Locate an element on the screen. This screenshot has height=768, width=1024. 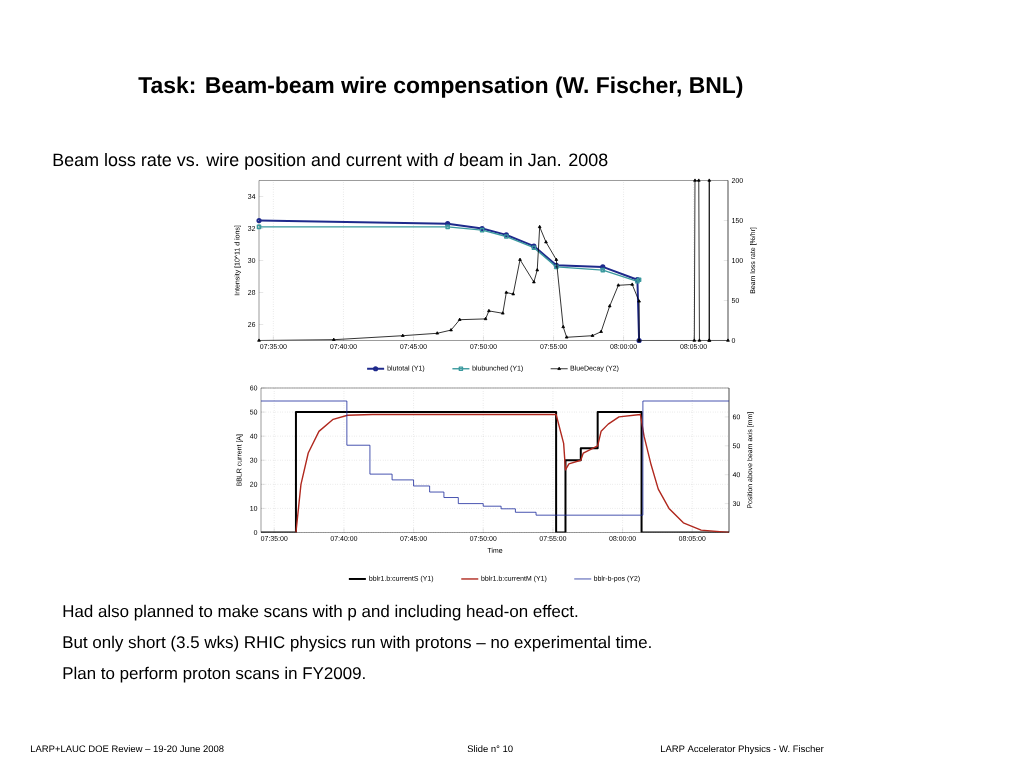
text: Had also planned to make scans with p and including head-on effect. is located at coordinates (320, 612).